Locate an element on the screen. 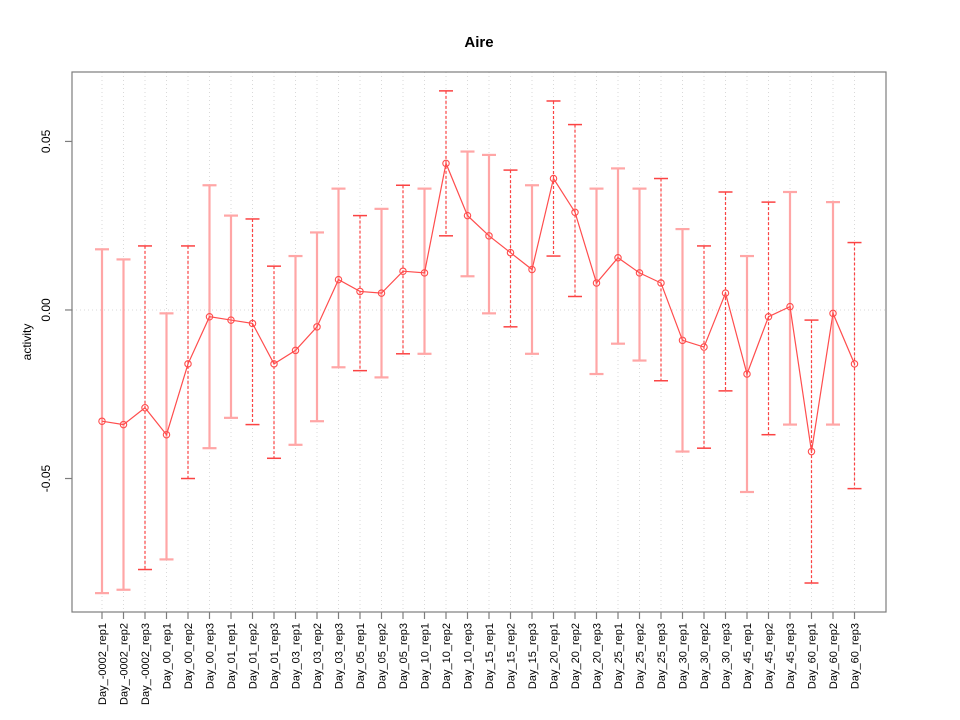  svg-text: Day_-0002_rep2 is located at coordinates (125, 664).